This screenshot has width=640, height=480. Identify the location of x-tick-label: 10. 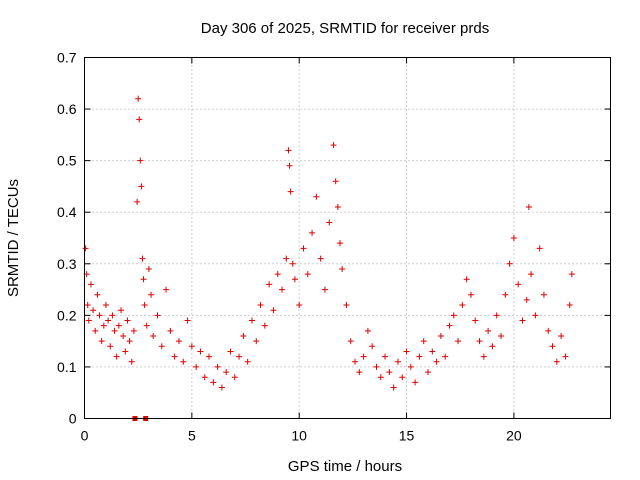
(299, 436).